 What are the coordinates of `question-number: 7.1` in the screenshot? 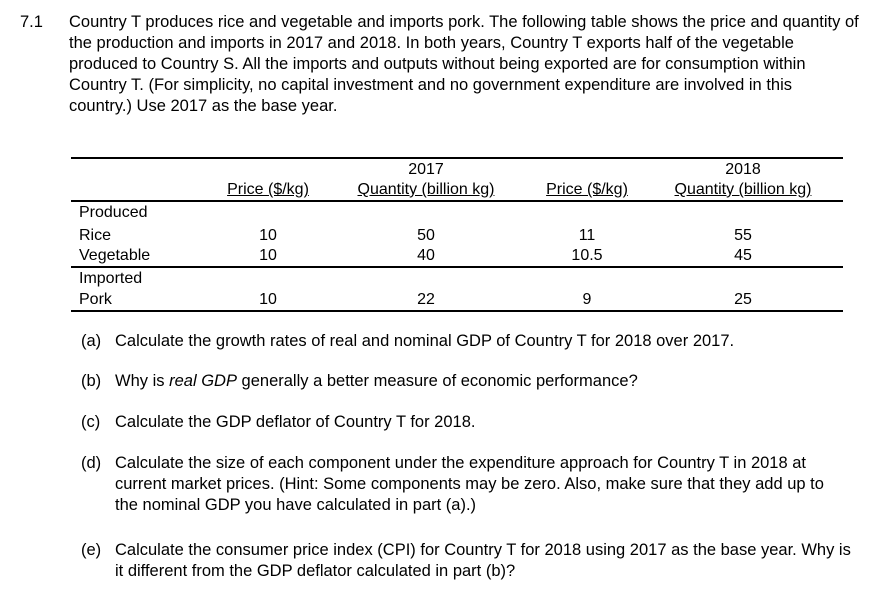 It's located at (31, 22).